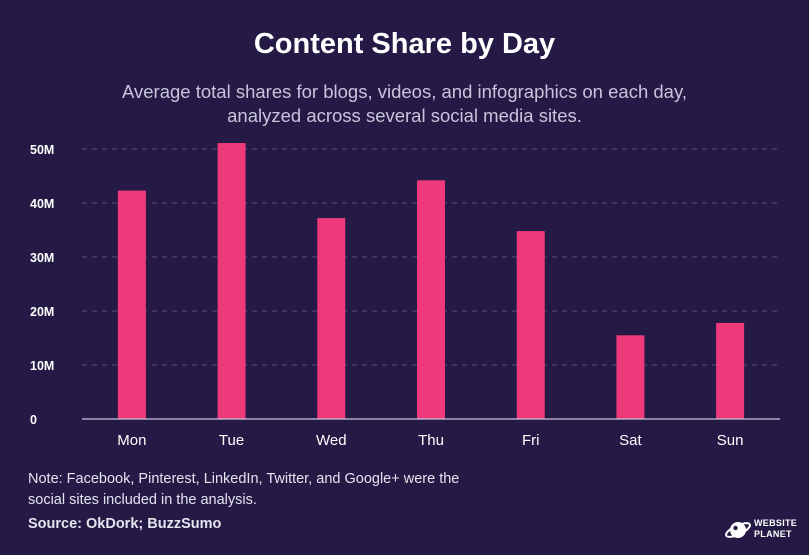  What do you see at coordinates (738, 530) in the screenshot?
I see `planet-icon` at bounding box center [738, 530].